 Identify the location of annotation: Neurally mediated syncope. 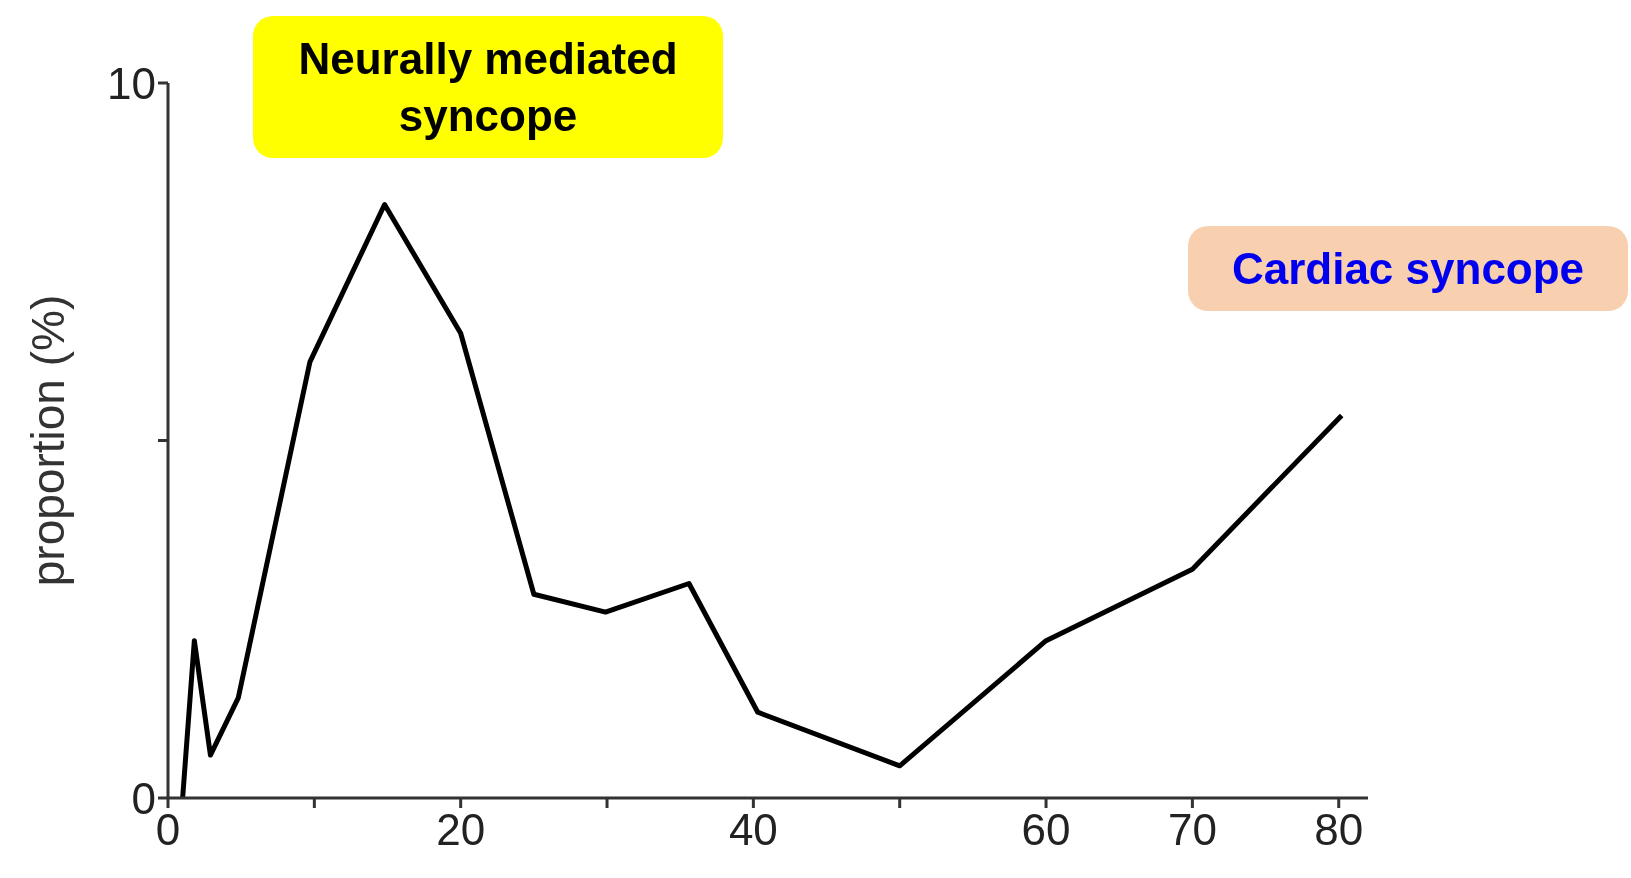
(488, 87).